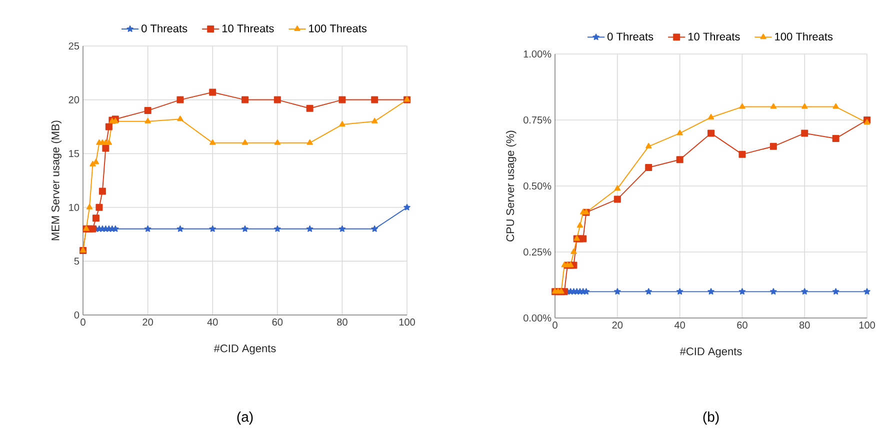 The width and height of the screenshot is (882, 440). Describe the element at coordinates (511, 186) in the screenshot. I see `y-axis-title: CPU Server usage (%)` at that location.